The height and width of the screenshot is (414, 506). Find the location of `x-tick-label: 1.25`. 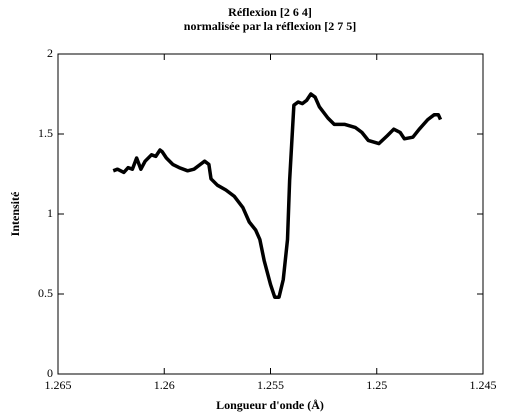

x-tick-label: 1.25 is located at coordinates (376, 385).